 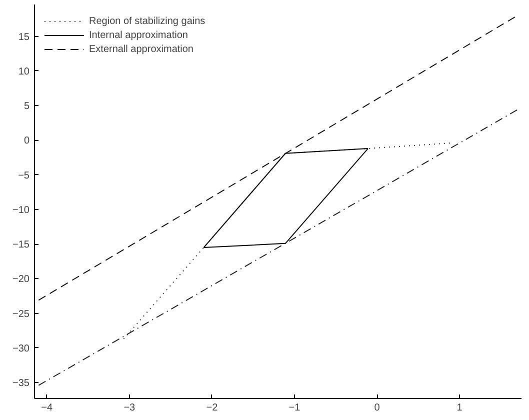 I want to click on x-tick-label: 0, so click(x=377, y=408).